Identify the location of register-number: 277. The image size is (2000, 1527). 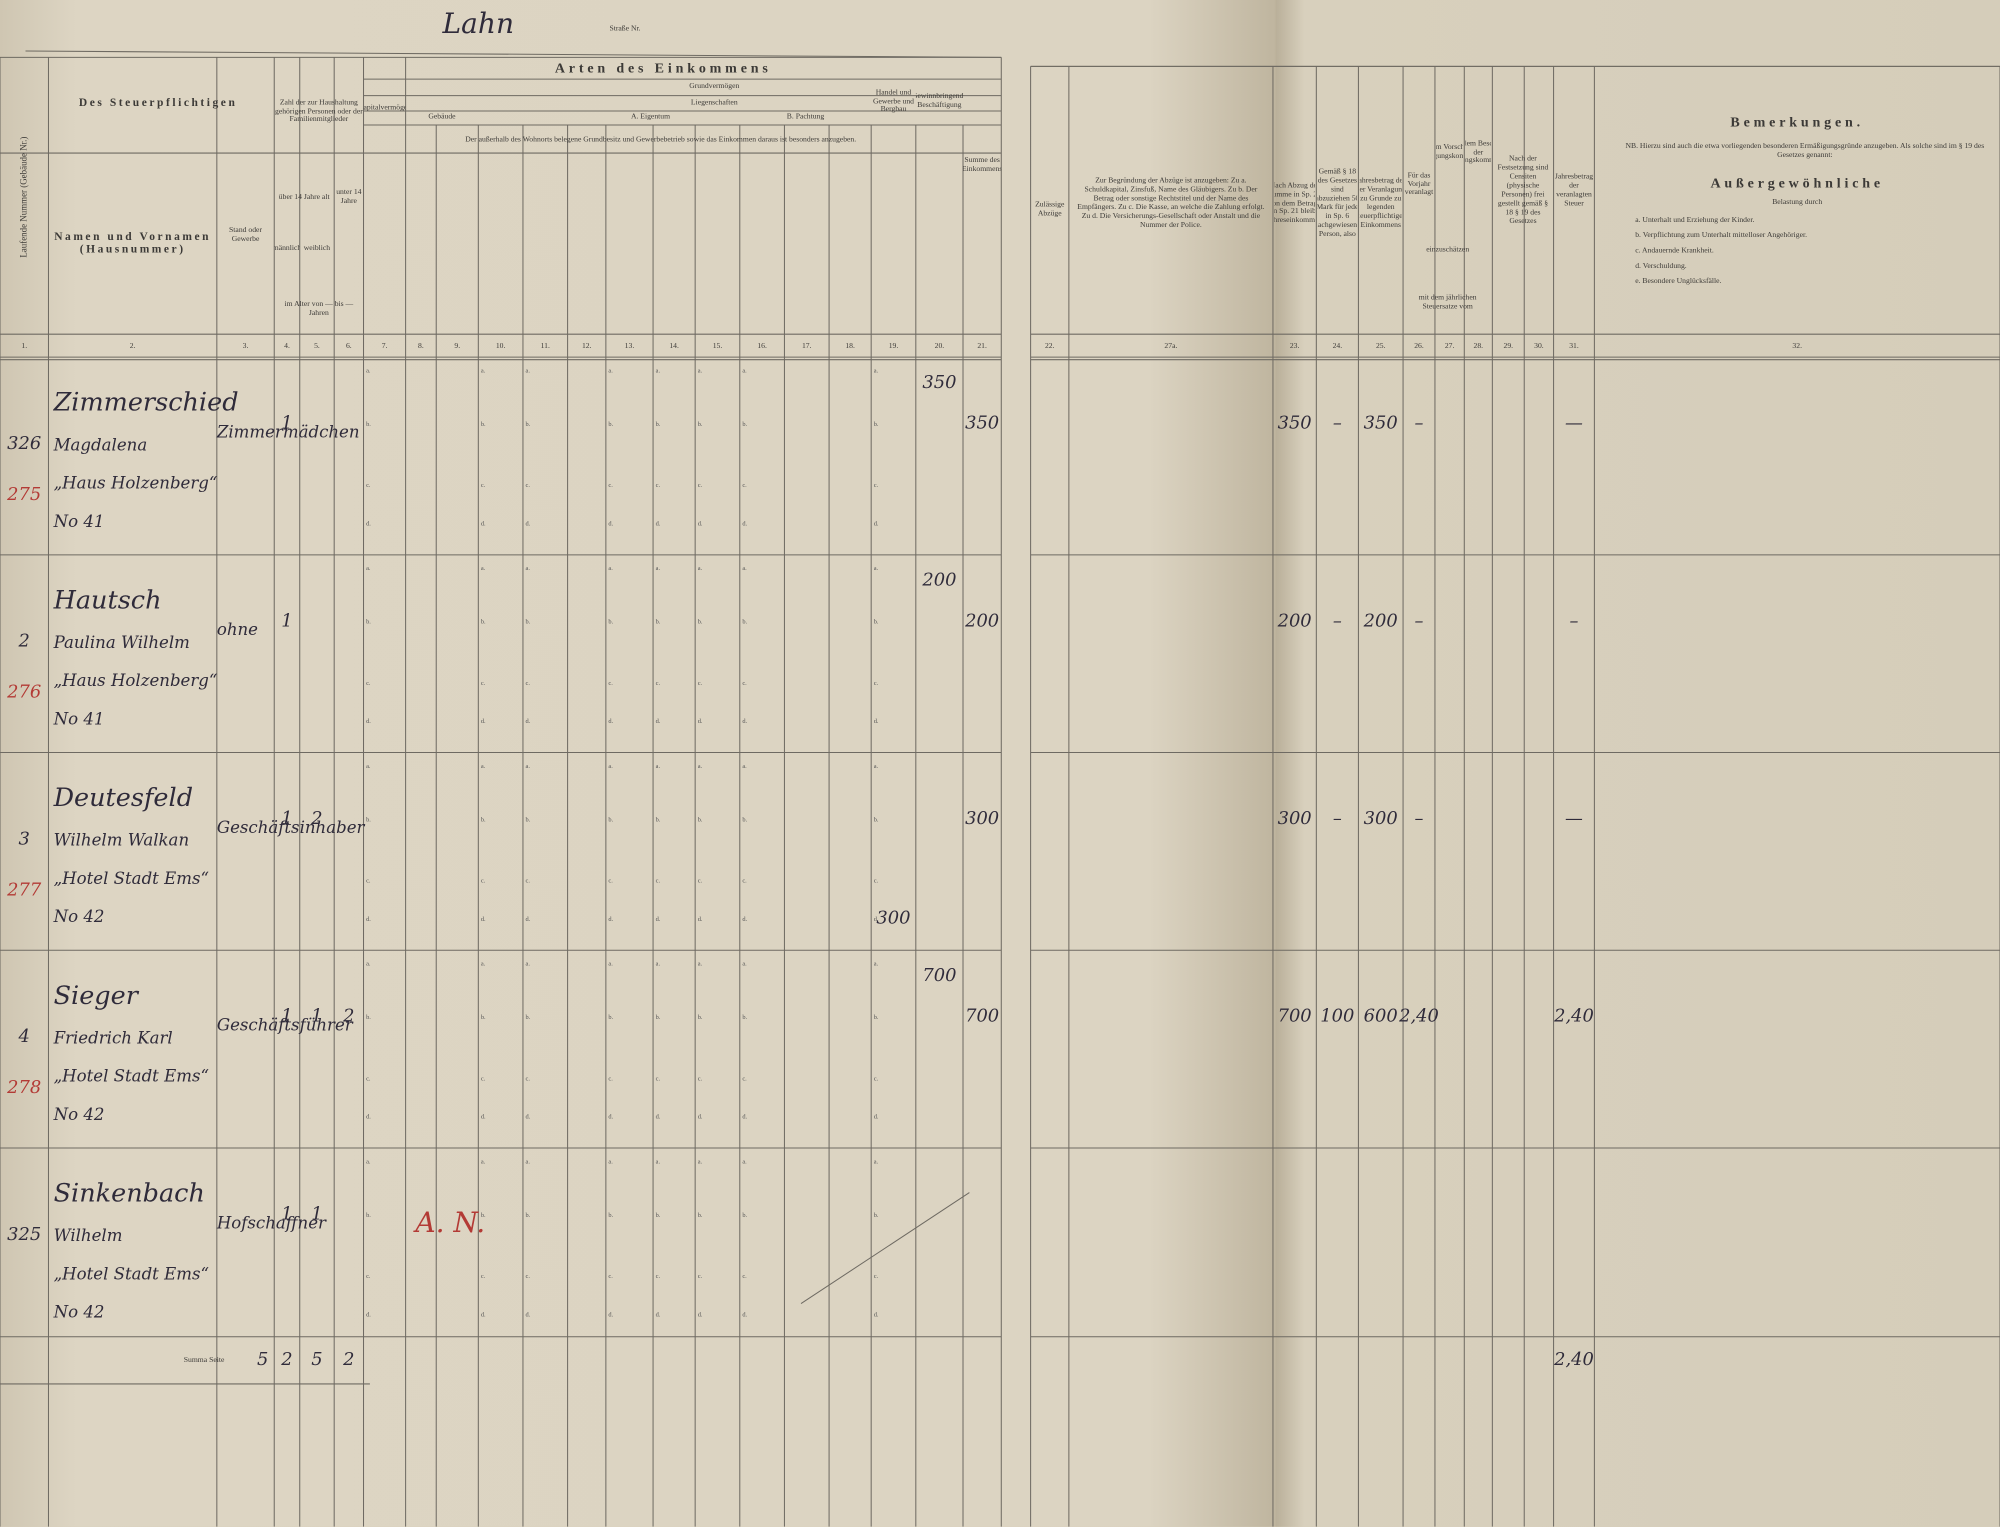
(24, 890).